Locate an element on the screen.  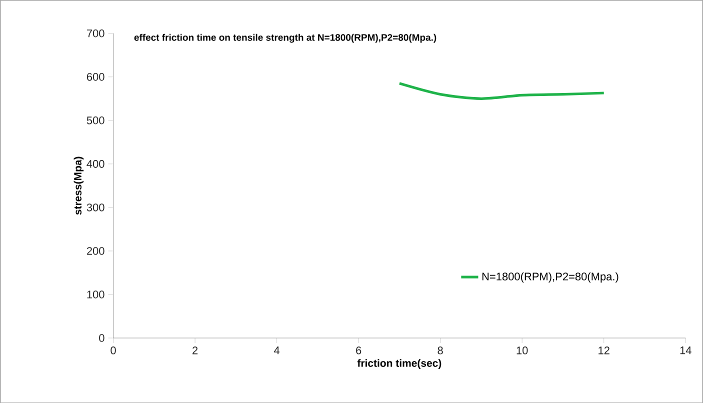
x-tick-label: 14 is located at coordinates (686, 350).